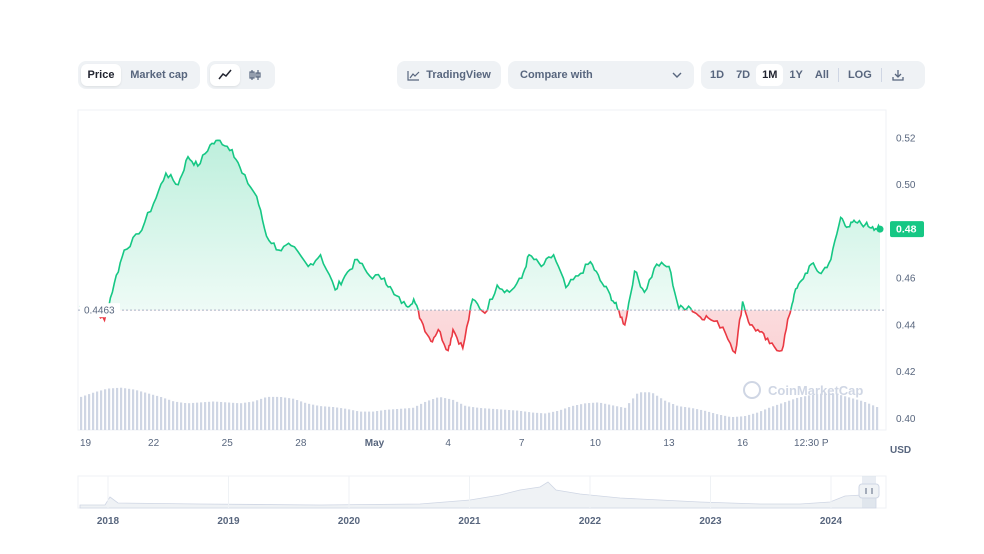 The width and height of the screenshot is (984, 554). I want to click on compare-dropdown: Compare with, so click(601, 75).